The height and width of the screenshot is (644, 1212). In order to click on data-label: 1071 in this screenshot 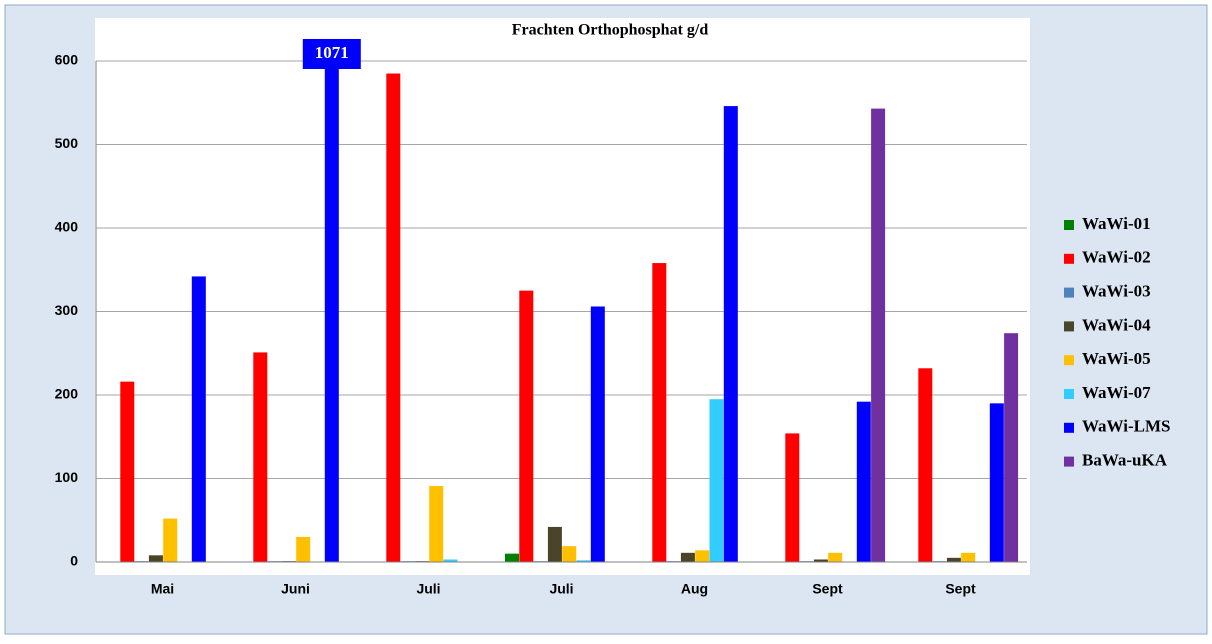, I will do `click(332, 52)`.